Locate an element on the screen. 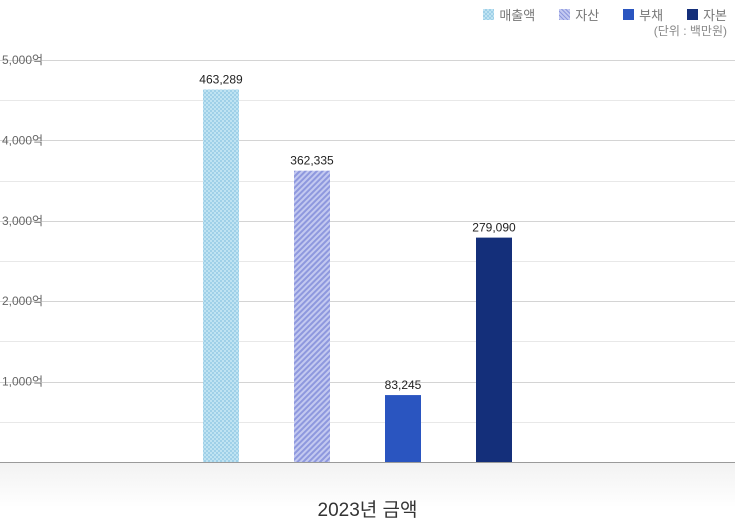 Image resolution: width=735 pixels, height=527 pixels. legend-label: 매출액 is located at coordinates (517, 15).